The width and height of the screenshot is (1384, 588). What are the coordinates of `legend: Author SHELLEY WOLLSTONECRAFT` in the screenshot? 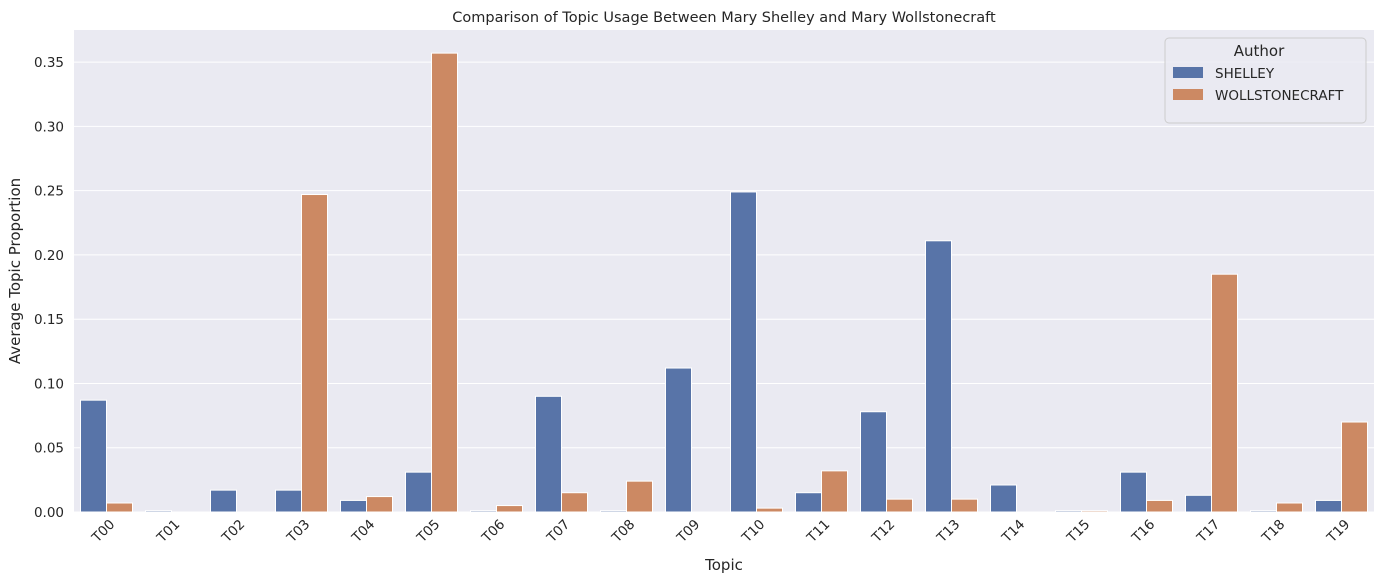 It's located at (1265, 80).